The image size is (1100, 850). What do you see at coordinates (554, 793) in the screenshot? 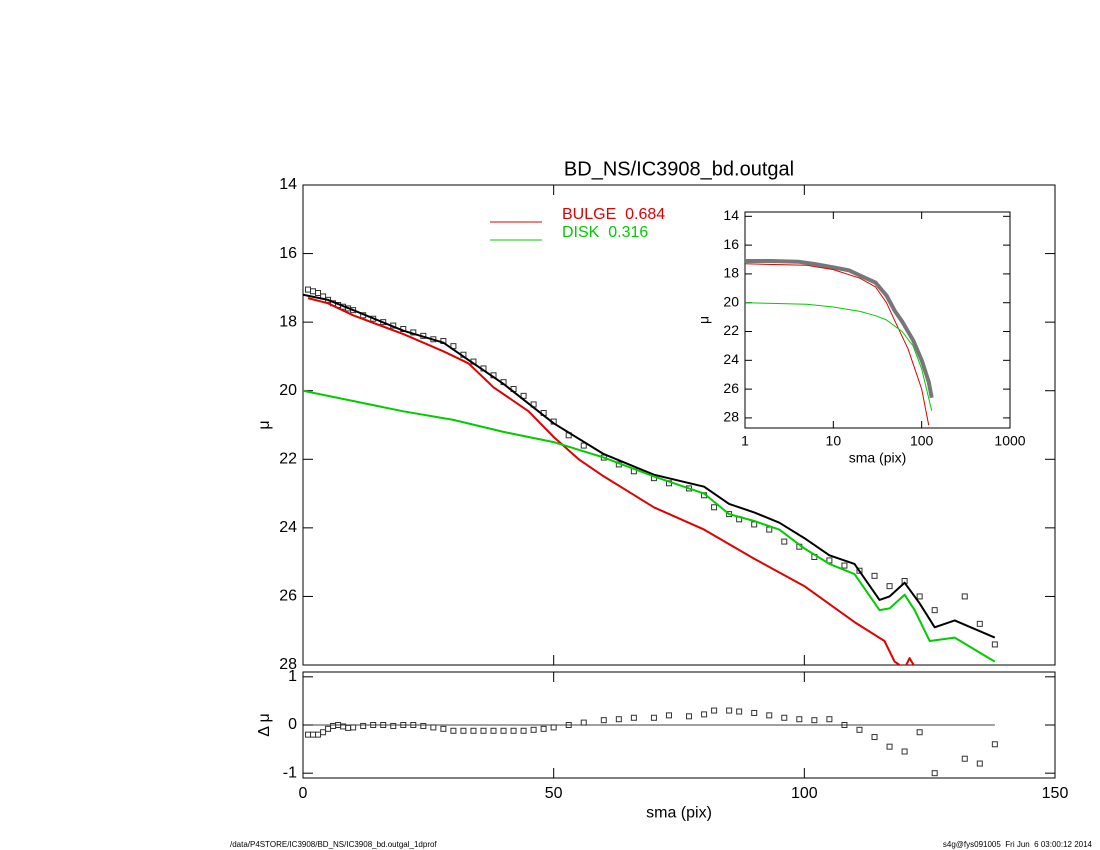
I see `x-tick-label: 50` at bounding box center [554, 793].